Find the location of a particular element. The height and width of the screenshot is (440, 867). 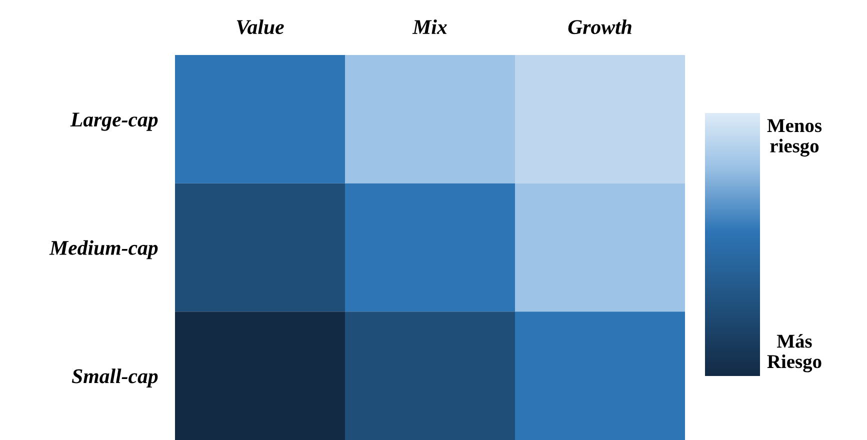

color-bar-label: Menos riesgo is located at coordinates (794, 138).